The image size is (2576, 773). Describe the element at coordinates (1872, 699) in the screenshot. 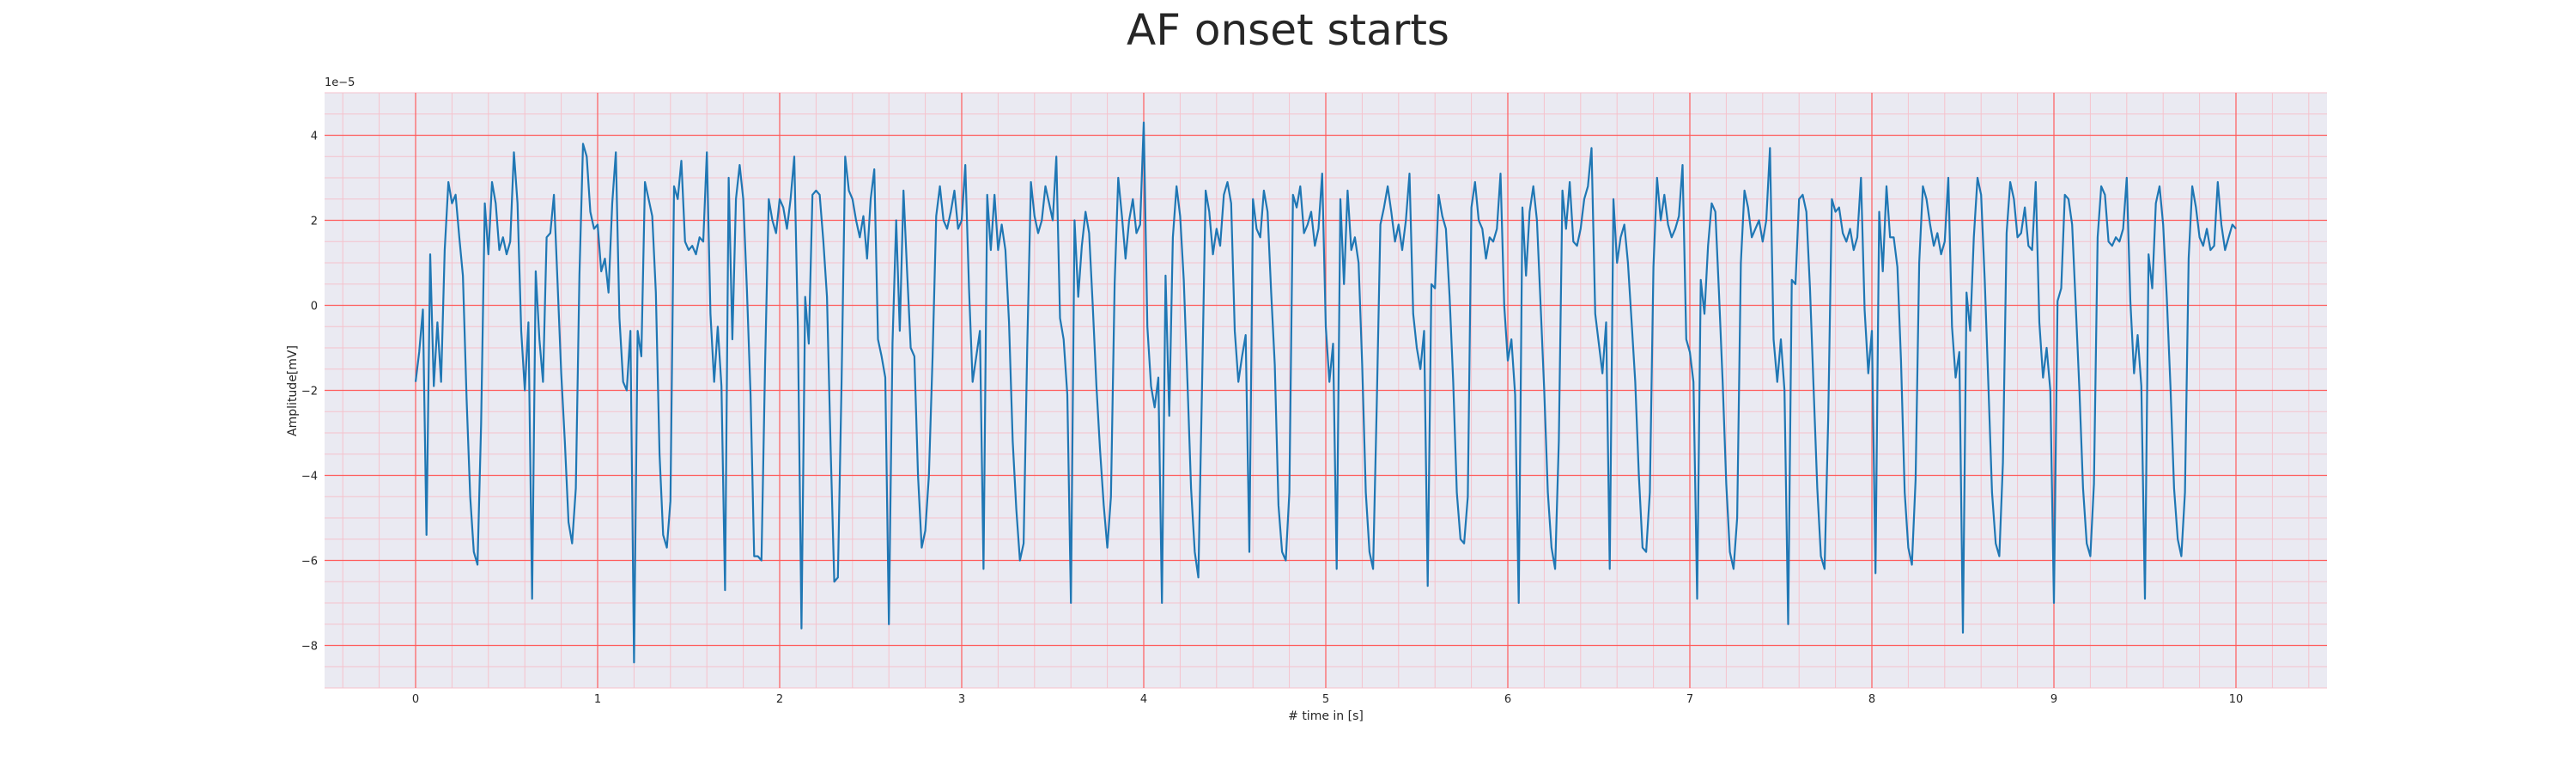

I see `x-tick-label: 8` at that location.